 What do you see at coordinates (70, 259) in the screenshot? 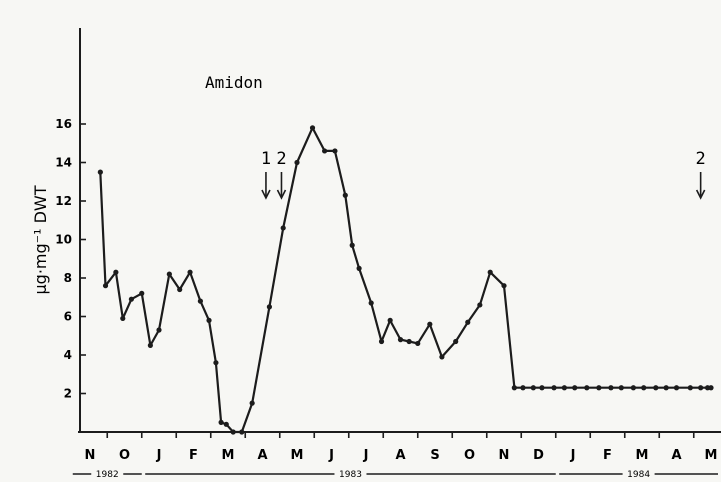
I see `y-ticks: 2 4 6 8 10 12 14 16` at bounding box center [70, 259].